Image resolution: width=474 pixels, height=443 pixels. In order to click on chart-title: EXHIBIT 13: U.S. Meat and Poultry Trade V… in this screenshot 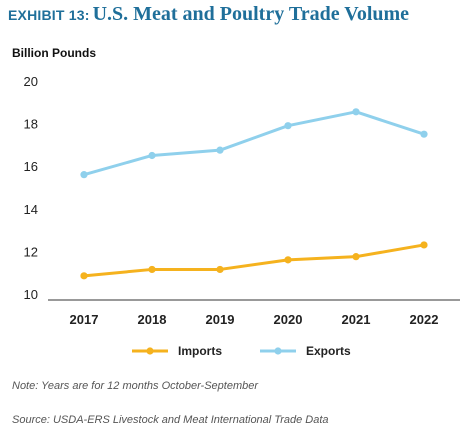, I will do `click(208, 14)`.